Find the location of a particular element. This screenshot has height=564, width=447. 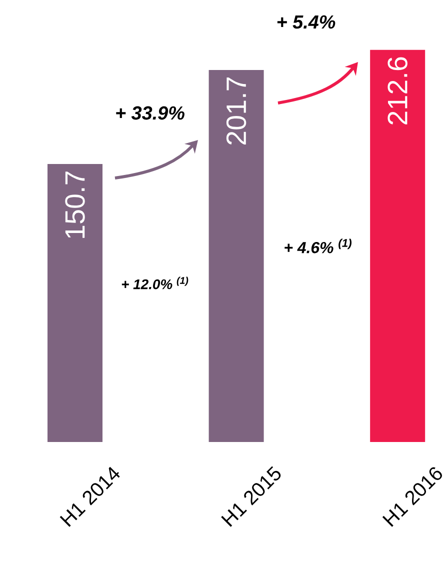

text: + 5.4% is located at coordinates (306, 22).